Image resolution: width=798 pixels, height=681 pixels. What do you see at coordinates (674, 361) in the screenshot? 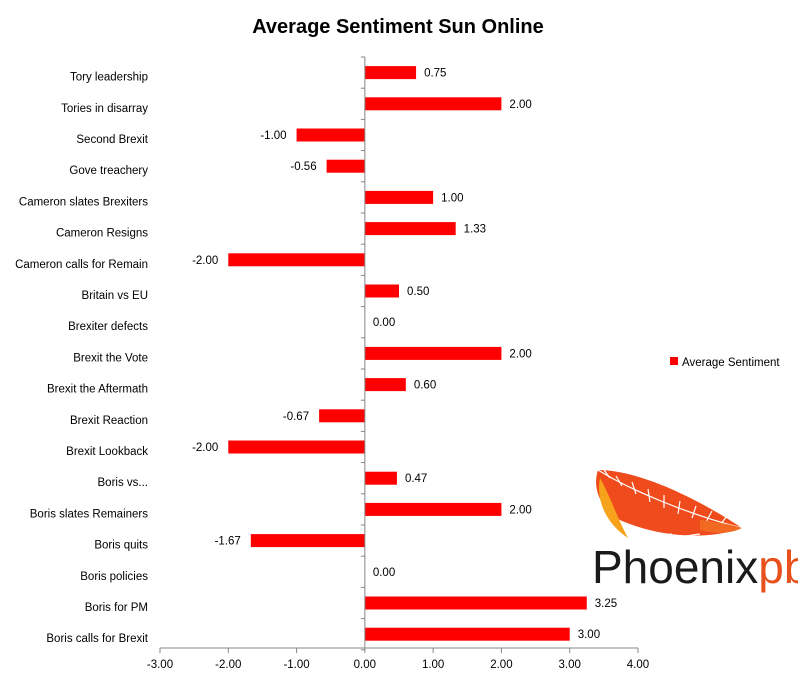
I see `legend-swatch` at bounding box center [674, 361].